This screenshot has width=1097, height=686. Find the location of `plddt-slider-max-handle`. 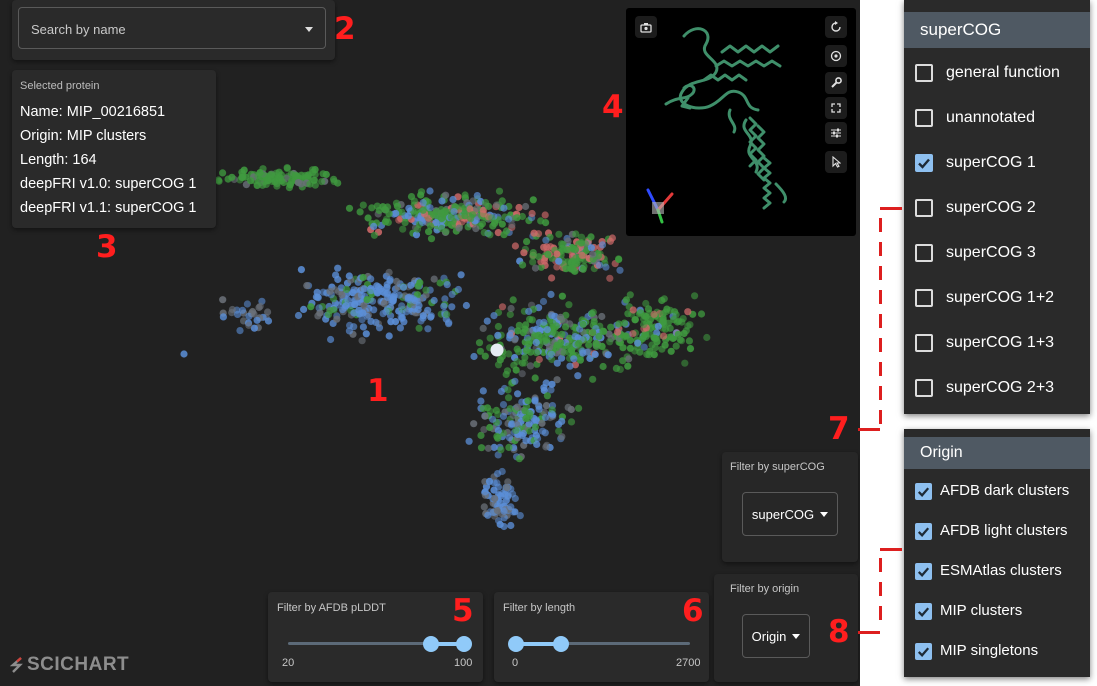

plddt-slider-max-handle is located at coordinates (464, 644).